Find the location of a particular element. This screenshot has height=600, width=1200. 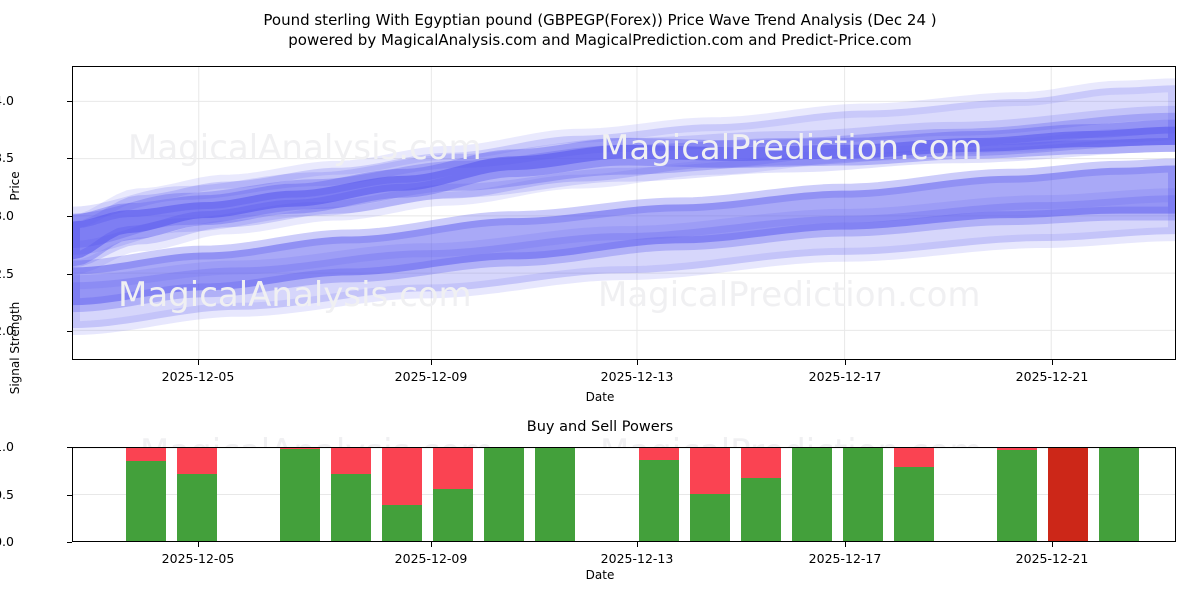

signal-y-tick-label: 0.0 is located at coordinates (7, 541).